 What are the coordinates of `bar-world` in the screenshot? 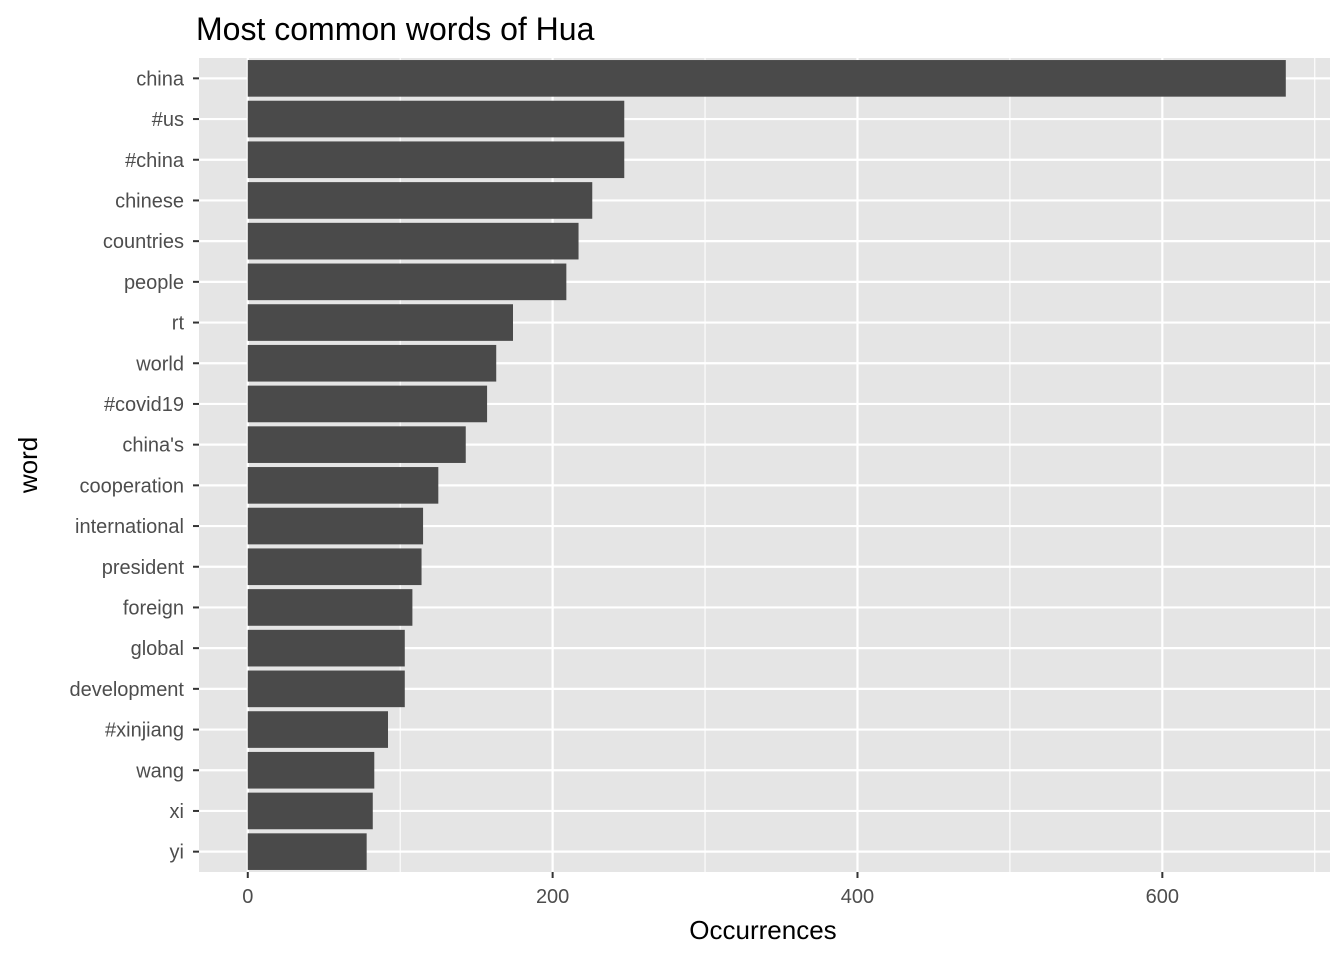 It's located at (372, 363).